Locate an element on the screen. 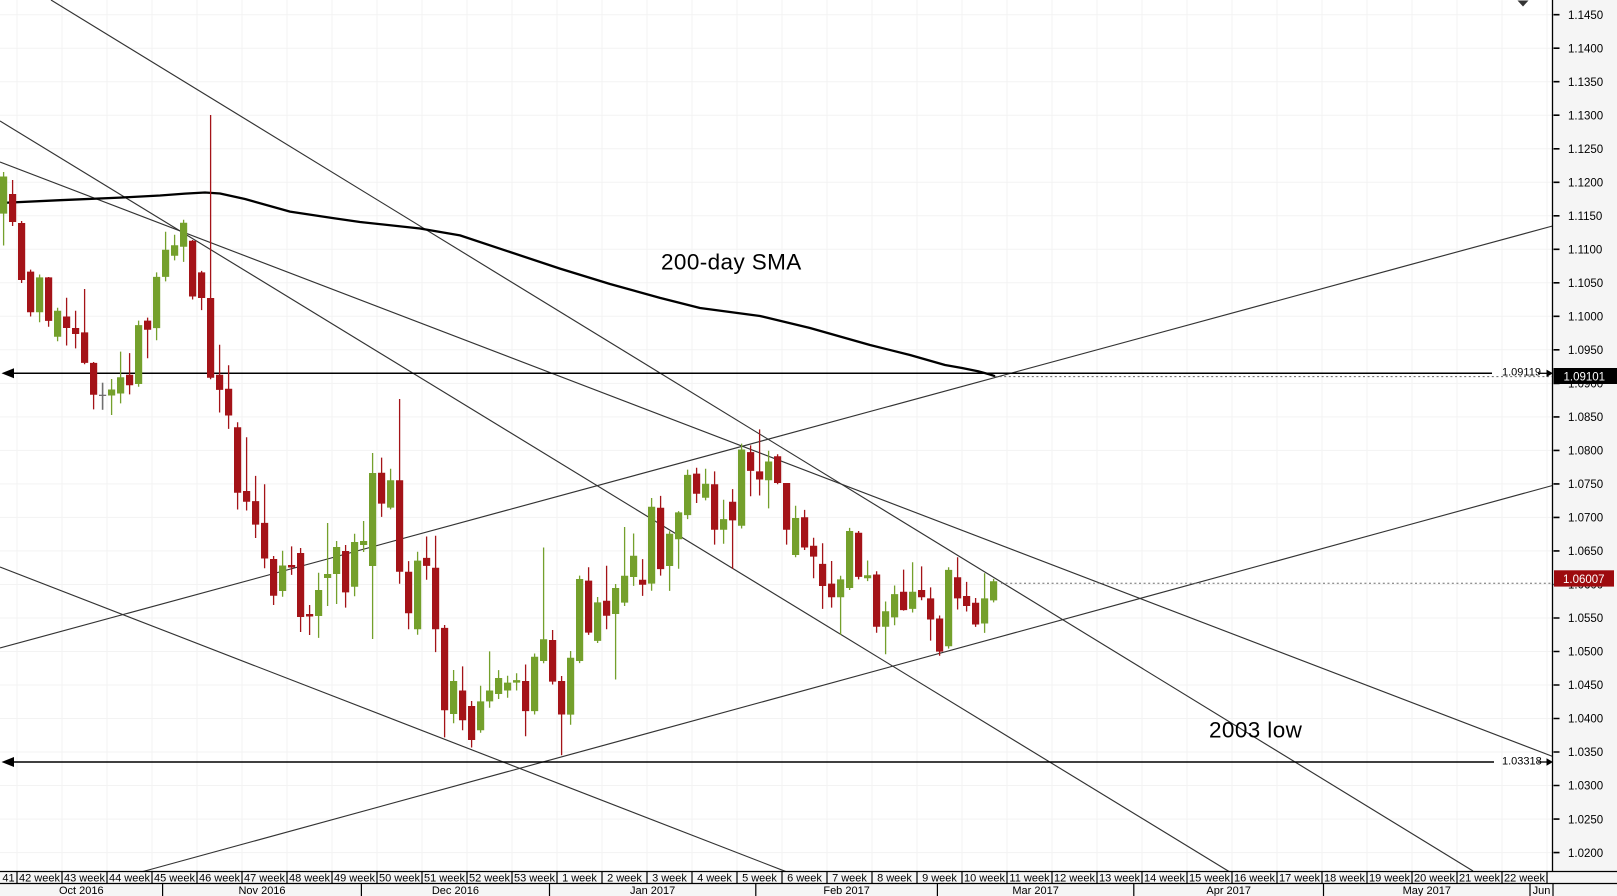  svg-text: 1.1050 is located at coordinates (1585, 284).